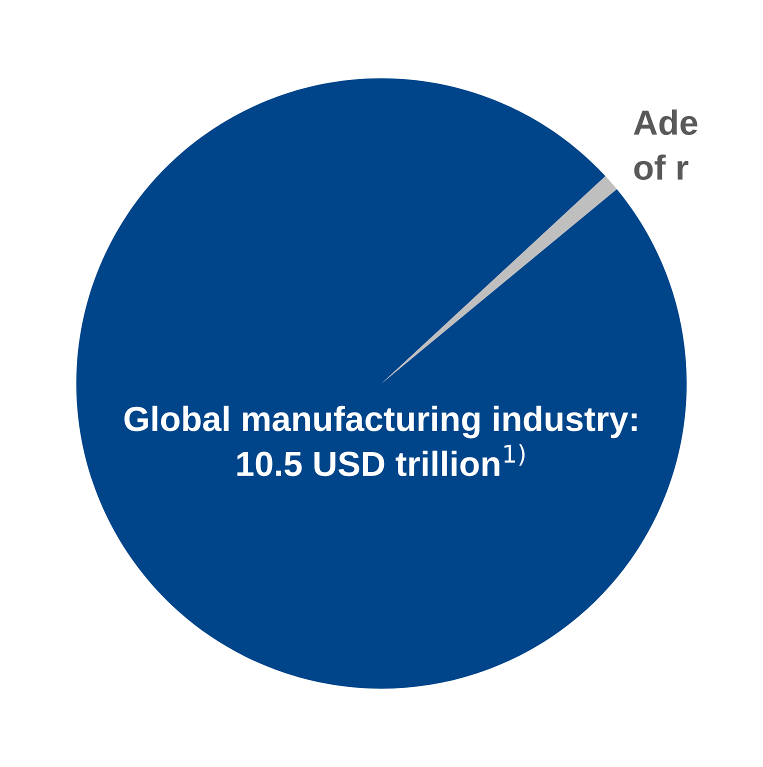  I want to click on slice-label: Global manufacturing industry: 10.5 USD trillion$^{1)}$, so click(380, 441).